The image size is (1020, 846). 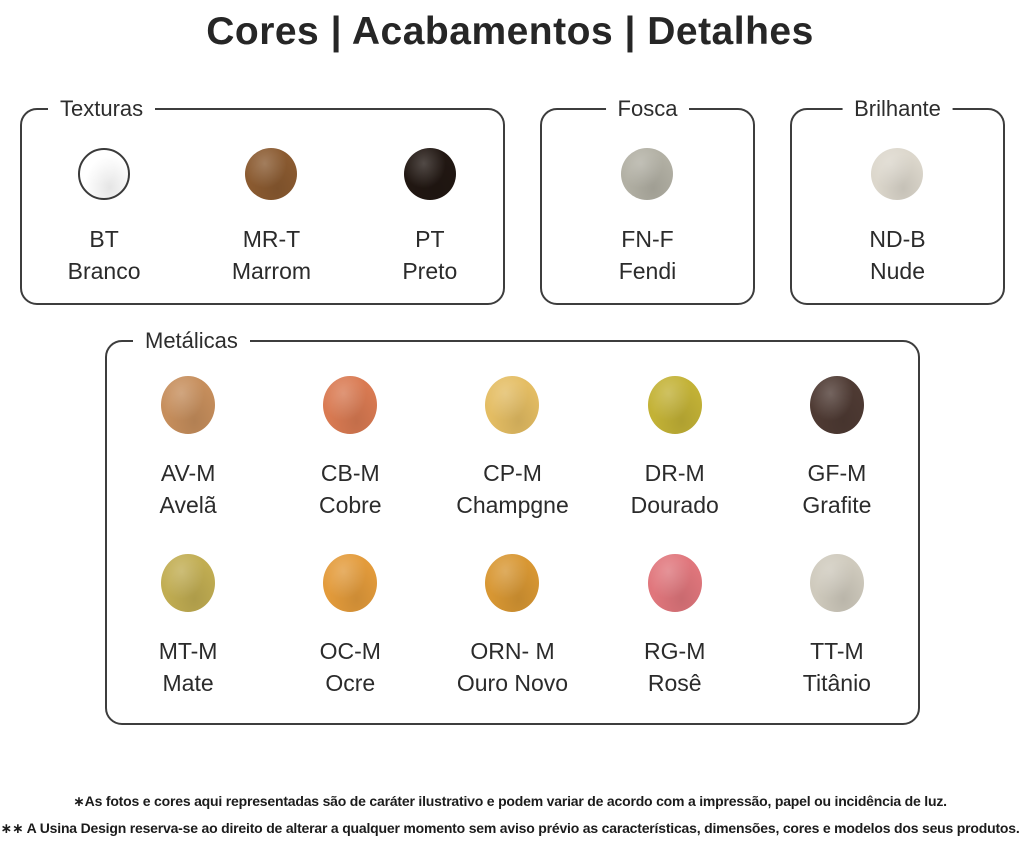 What do you see at coordinates (188, 651) in the screenshot?
I see `swatch-code: MT-M` at bounding box center [188, 651].